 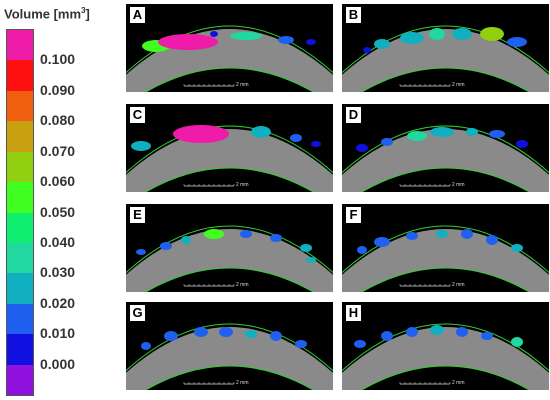 I want to click on ct-panel-c: 2 mm C, so click(x=229, y=148).